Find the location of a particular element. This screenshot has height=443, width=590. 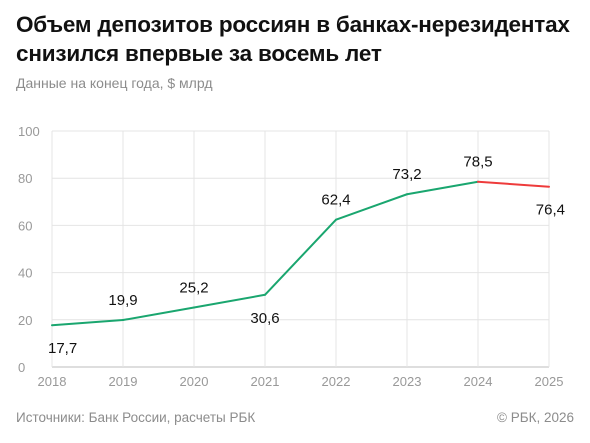

y-tick-label: 0 is located at coordinates (21, 367).